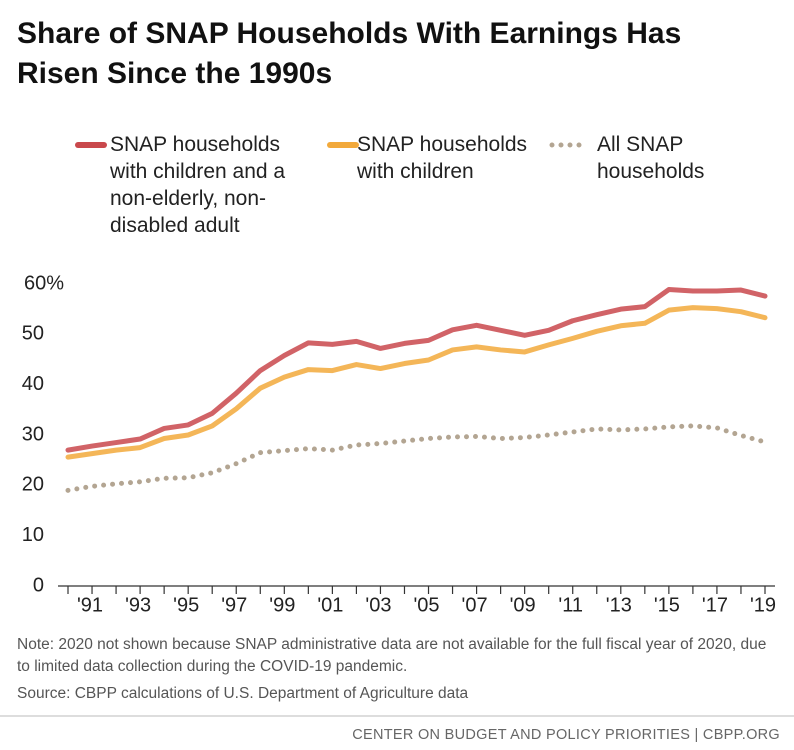 The image size is (794, 750). I want to click on x-tick-label: '95, so click(186, 605).